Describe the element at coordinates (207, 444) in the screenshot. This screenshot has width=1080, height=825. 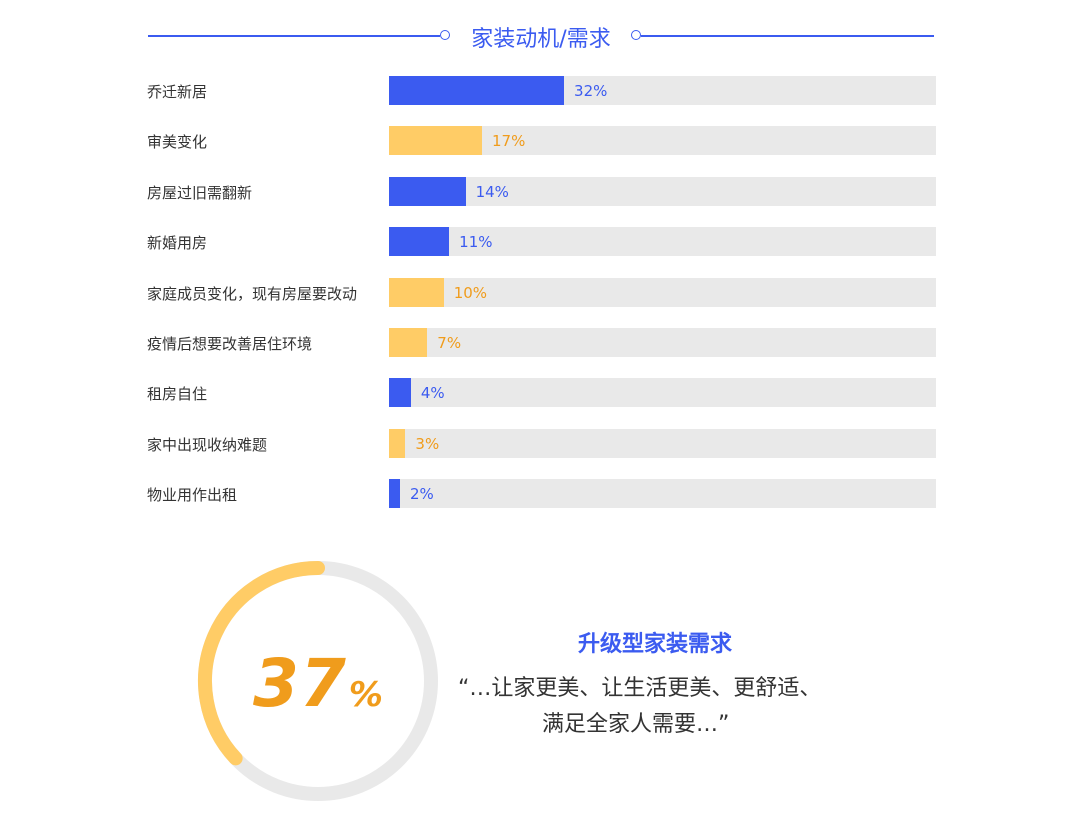
I see `bar-category-label: 家中出现收纳难题` at that location.